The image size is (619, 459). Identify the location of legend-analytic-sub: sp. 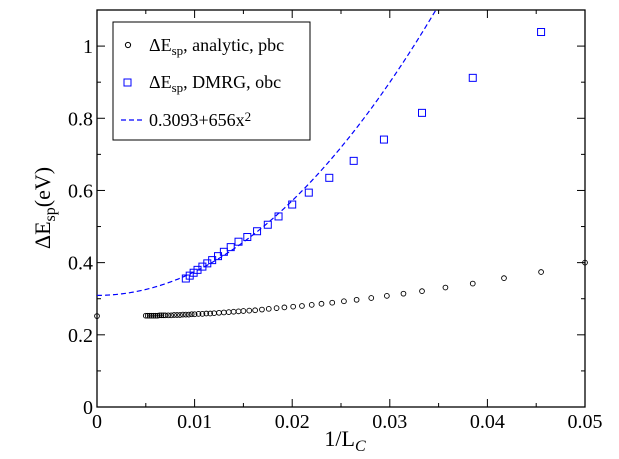
(178, 50).